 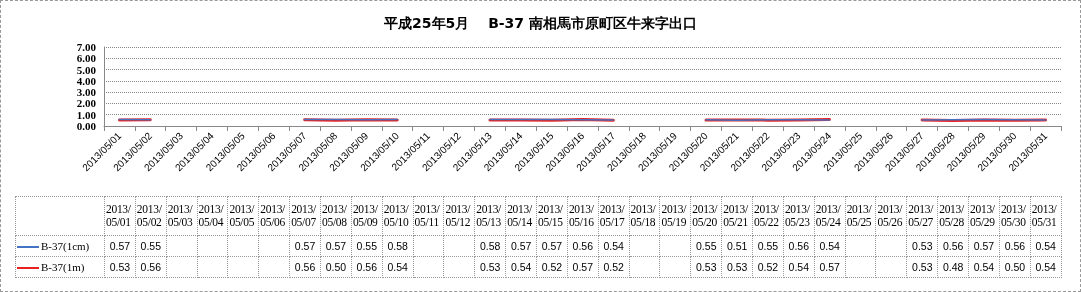 What do you see at coordinates (540, 23) in the screenshot?
I see `chart-title: 平成25年5月 B-37 南相馬市原町区牛来字出口` at bounding box center [540, 23].